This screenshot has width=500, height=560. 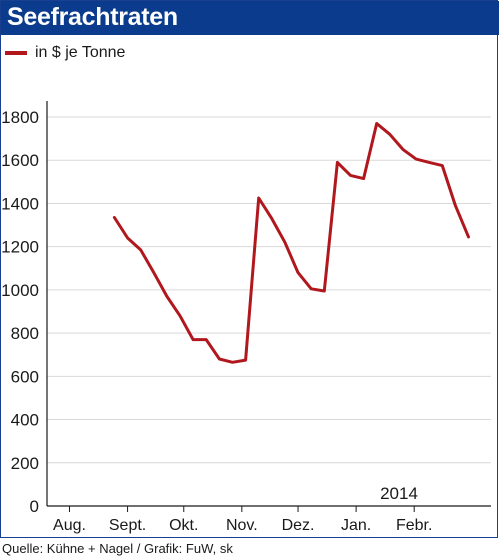 I want to click on y-tick-label: 800, so click(x=25, y=333).